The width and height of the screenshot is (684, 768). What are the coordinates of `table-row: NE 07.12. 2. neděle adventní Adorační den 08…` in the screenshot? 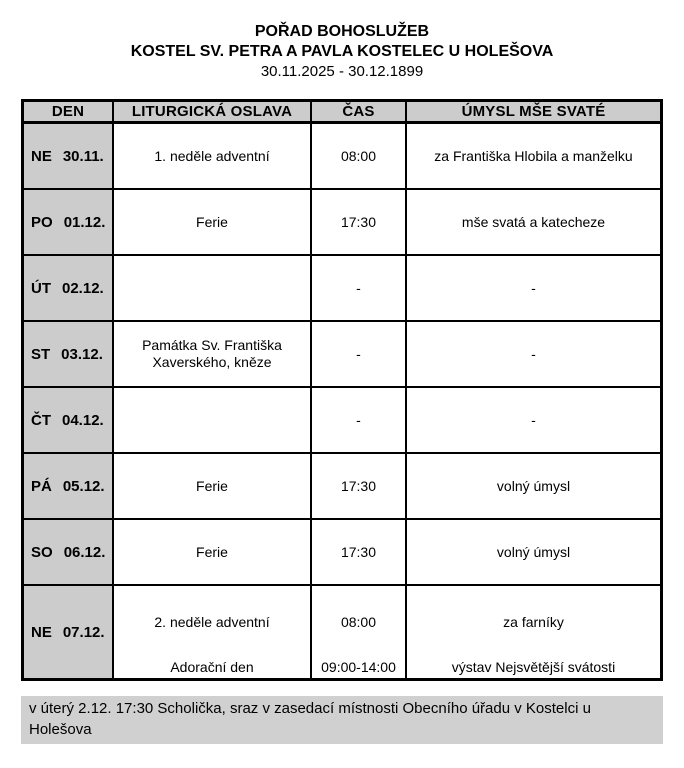 It's located at (342, 632).